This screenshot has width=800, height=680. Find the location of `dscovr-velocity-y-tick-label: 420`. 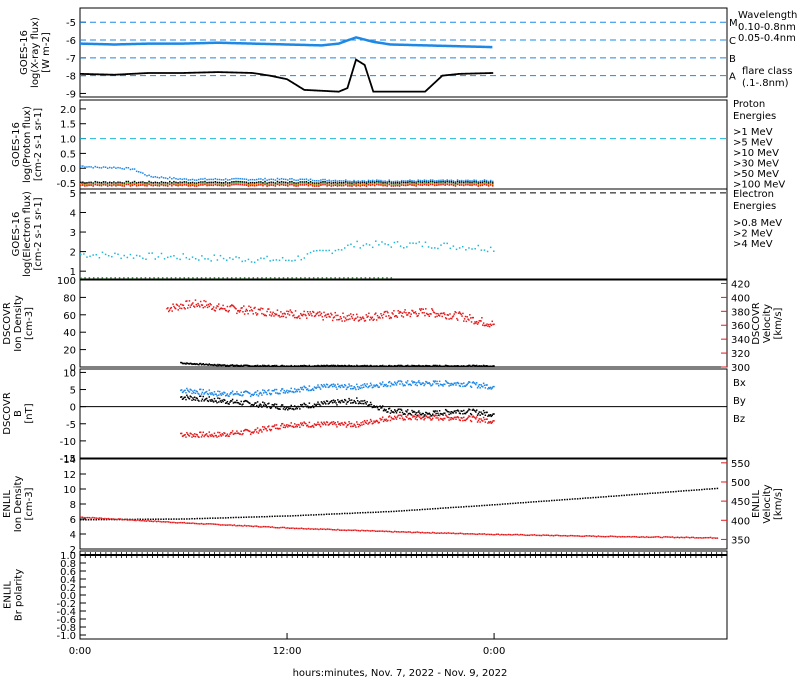

dscovr-velocity-y-tick-label: 420 is located at coordinates (740, 284).